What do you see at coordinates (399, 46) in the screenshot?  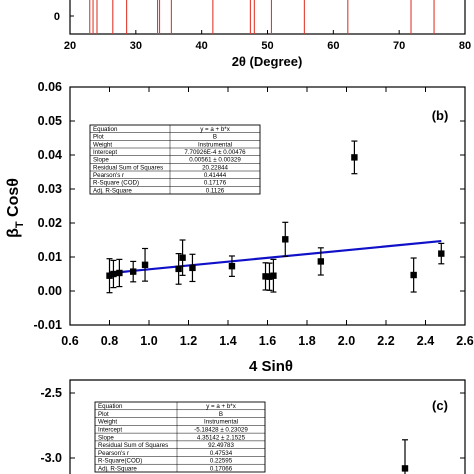 I see `panel-a-x-tick-label: 70` at bounding box center [399, 46].